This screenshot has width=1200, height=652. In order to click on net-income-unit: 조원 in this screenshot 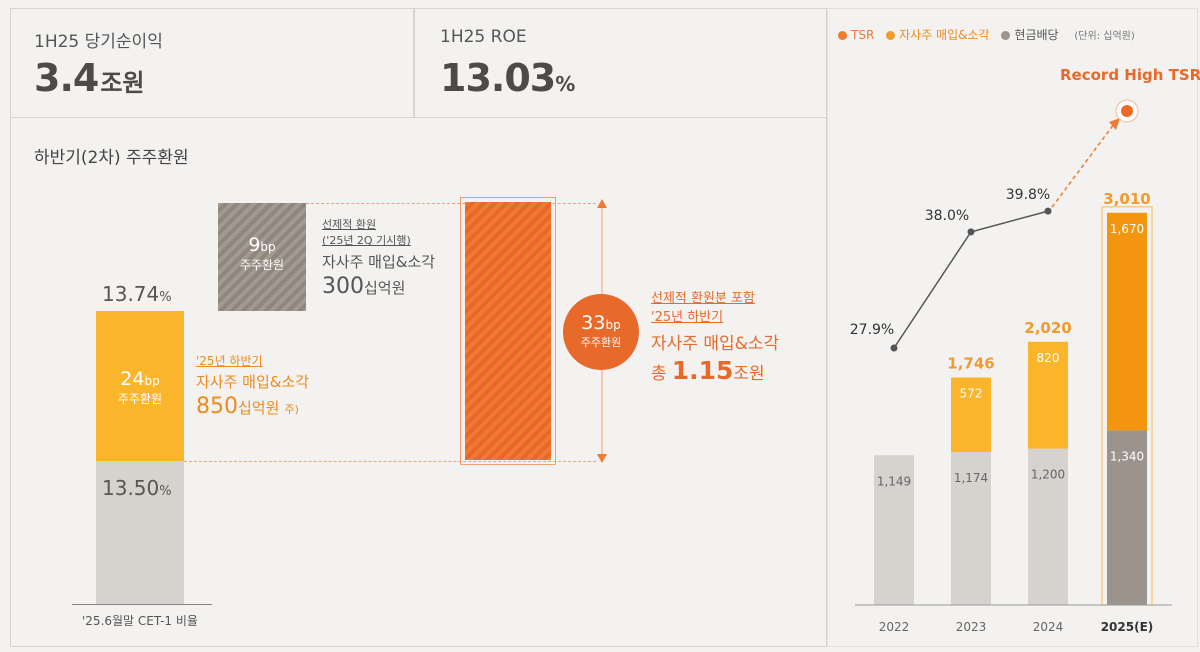, I will do `click(122, 83)`.